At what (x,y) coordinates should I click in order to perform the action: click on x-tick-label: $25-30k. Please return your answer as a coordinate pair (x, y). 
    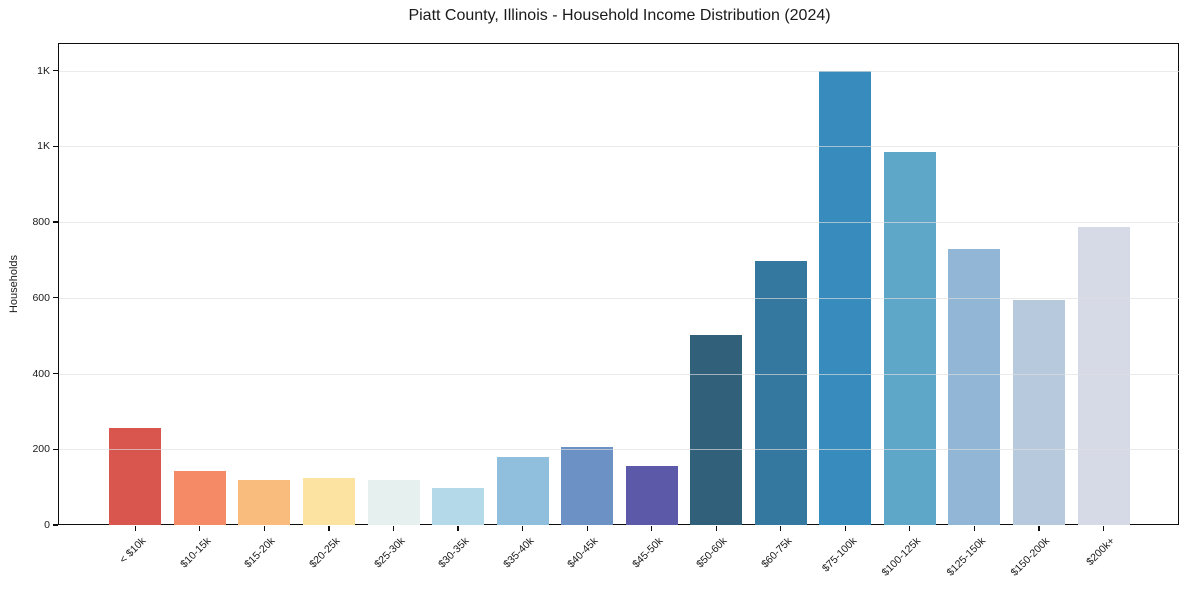
    Looking at the image, I should click on (389, 553).